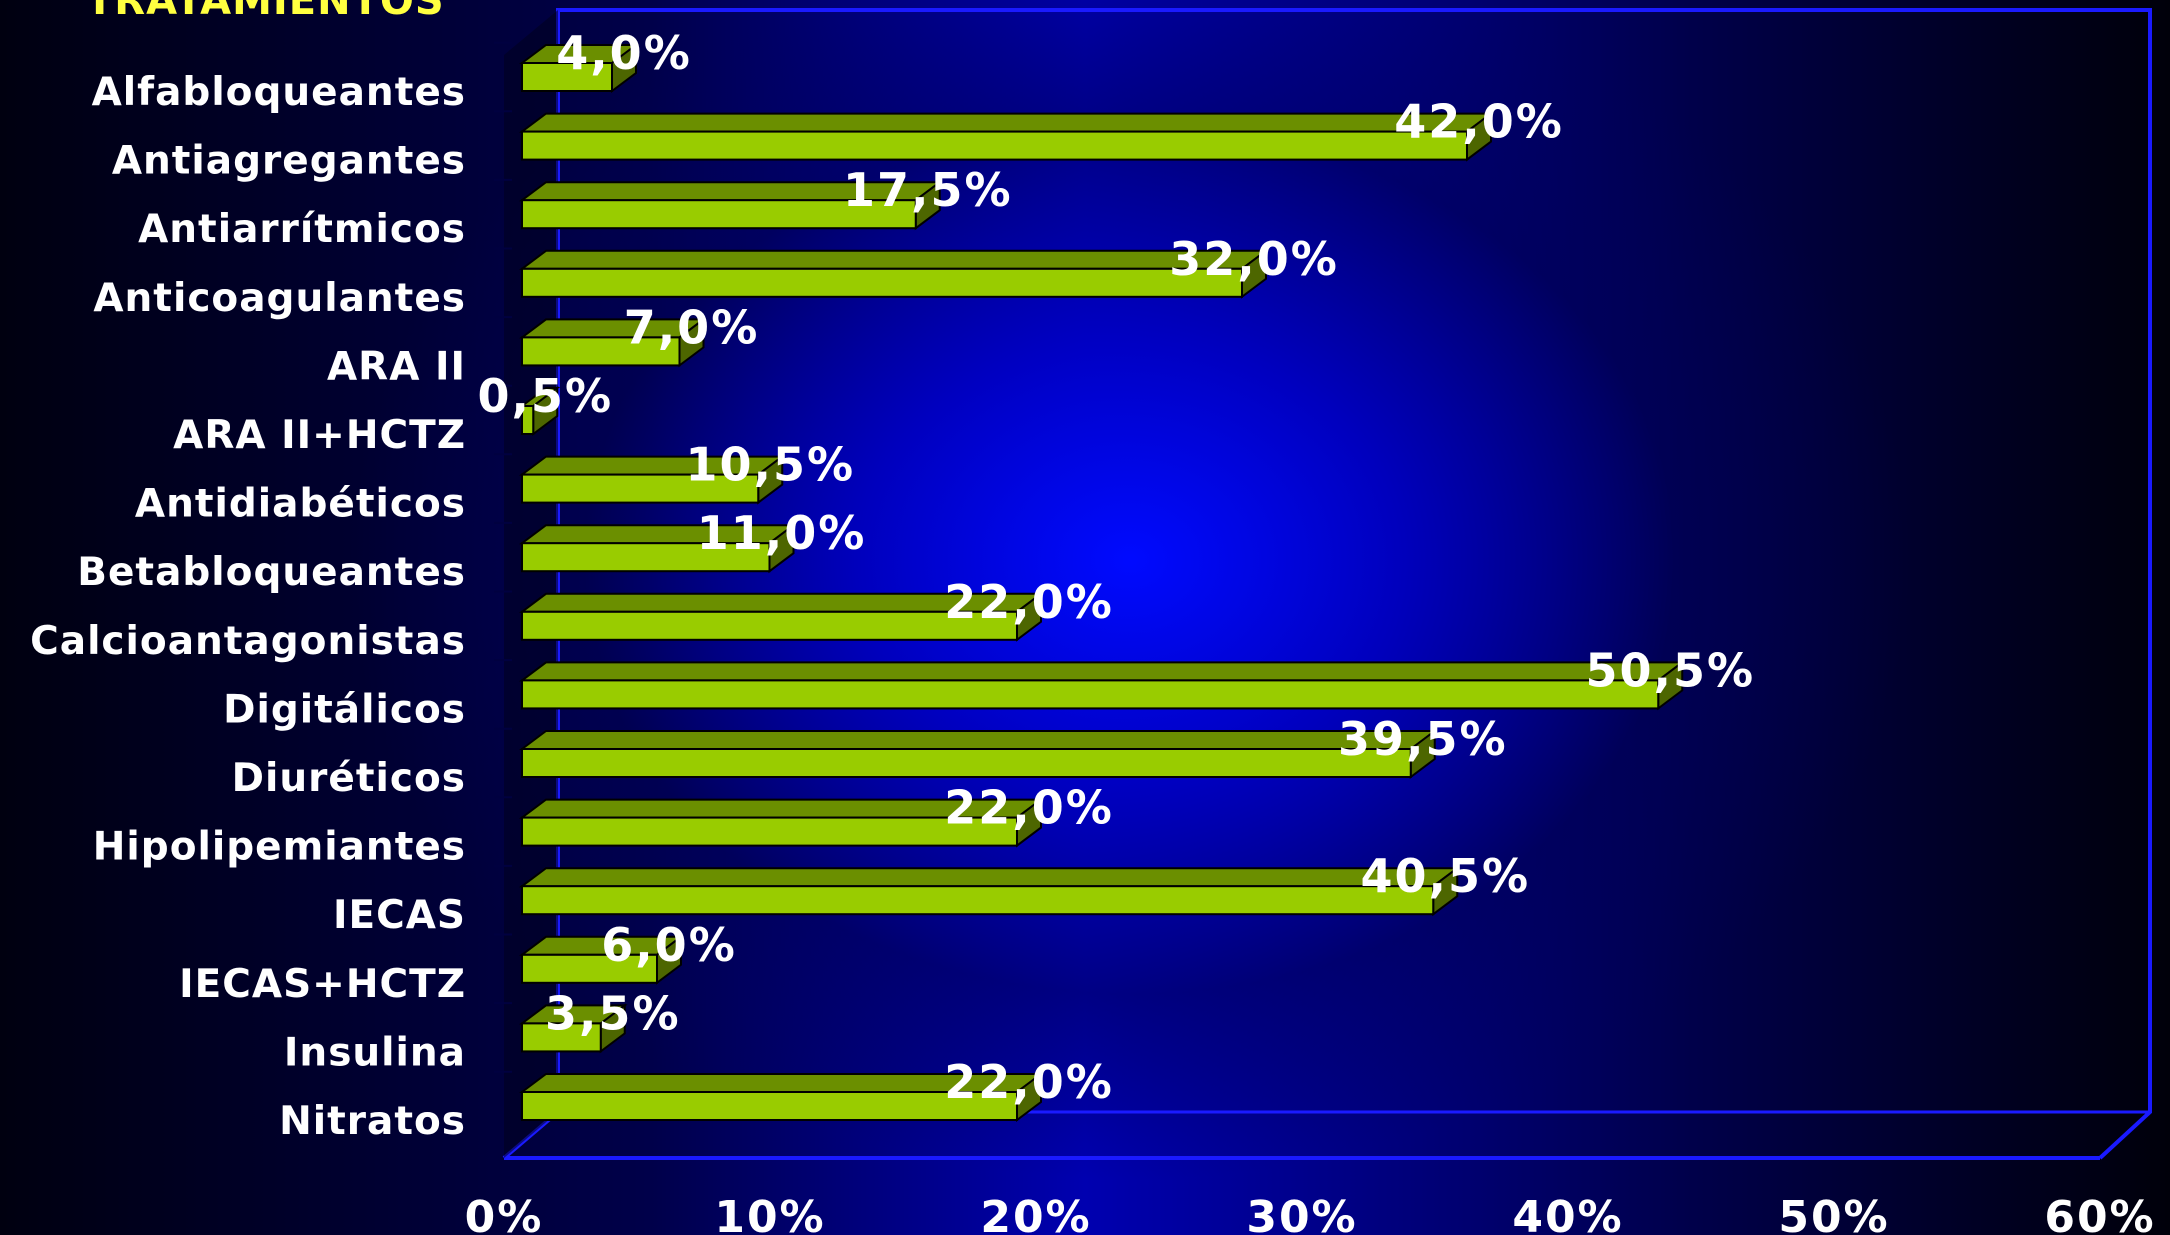 The width and height of the screenshot is (2170, 1235). What do you see at coordinates (1301, 1213) in the screenshot?
I see `x-tick-label: 30%` at bounding box center [1301, 1213].